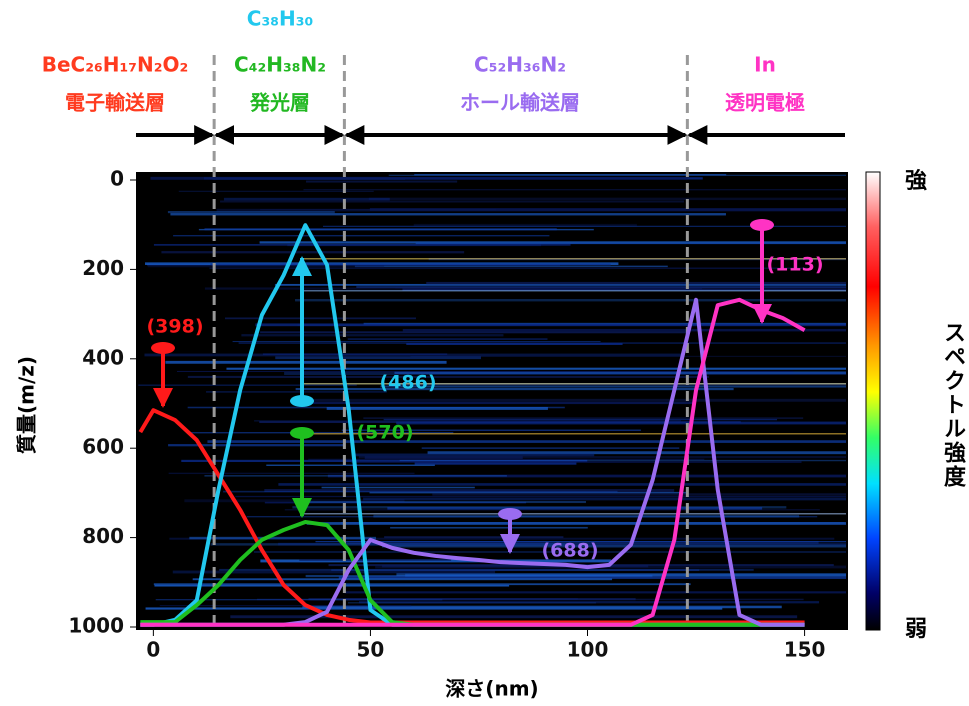 This screenshot has height=706, width=969. Describe the element at coordinates (117, 179) in the screenshot. I see `y-tick-label: 0` at that location.